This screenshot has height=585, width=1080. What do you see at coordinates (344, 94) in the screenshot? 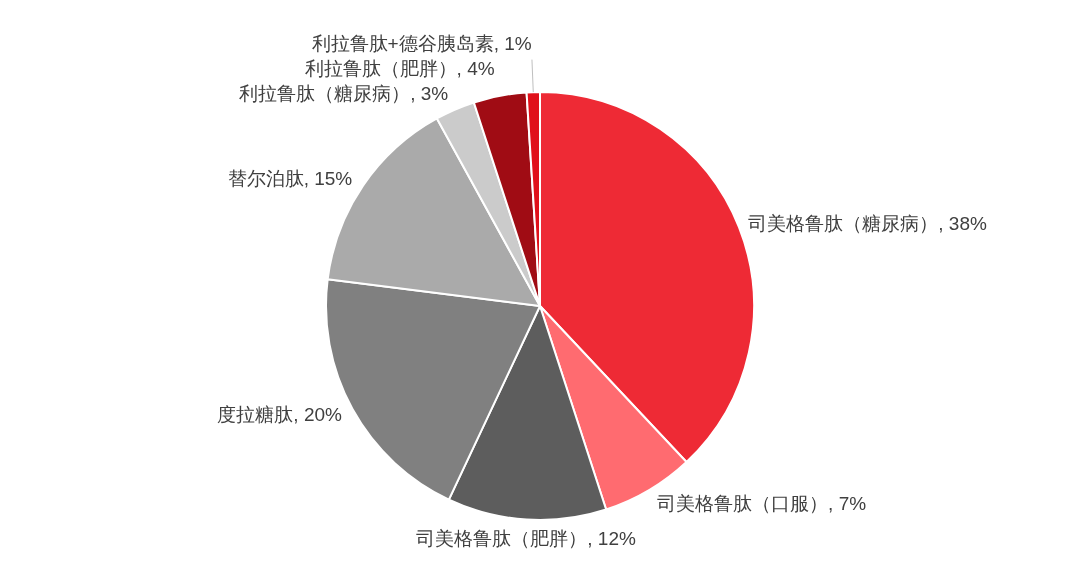
I see `data-label: 利拉鲁肽（糖尿病）, 3%` at bounding box center [344, 94].